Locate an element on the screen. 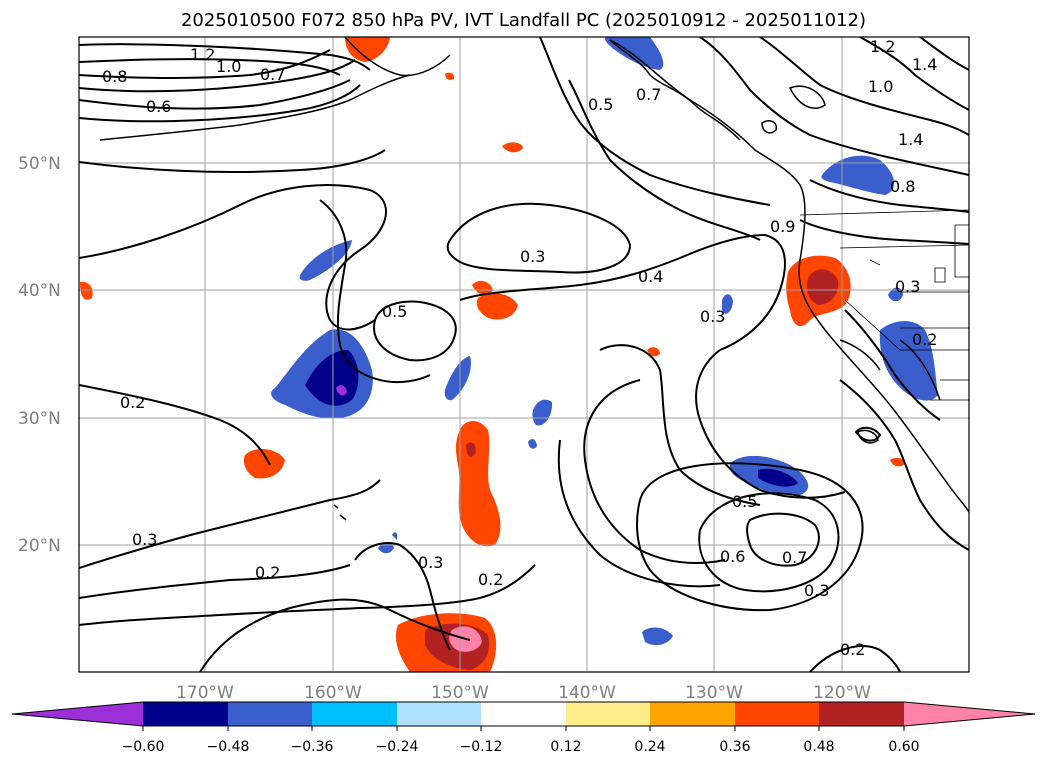 The image size is (1047, 765). colorbar-high-extend is located at coordinates (969, 714).